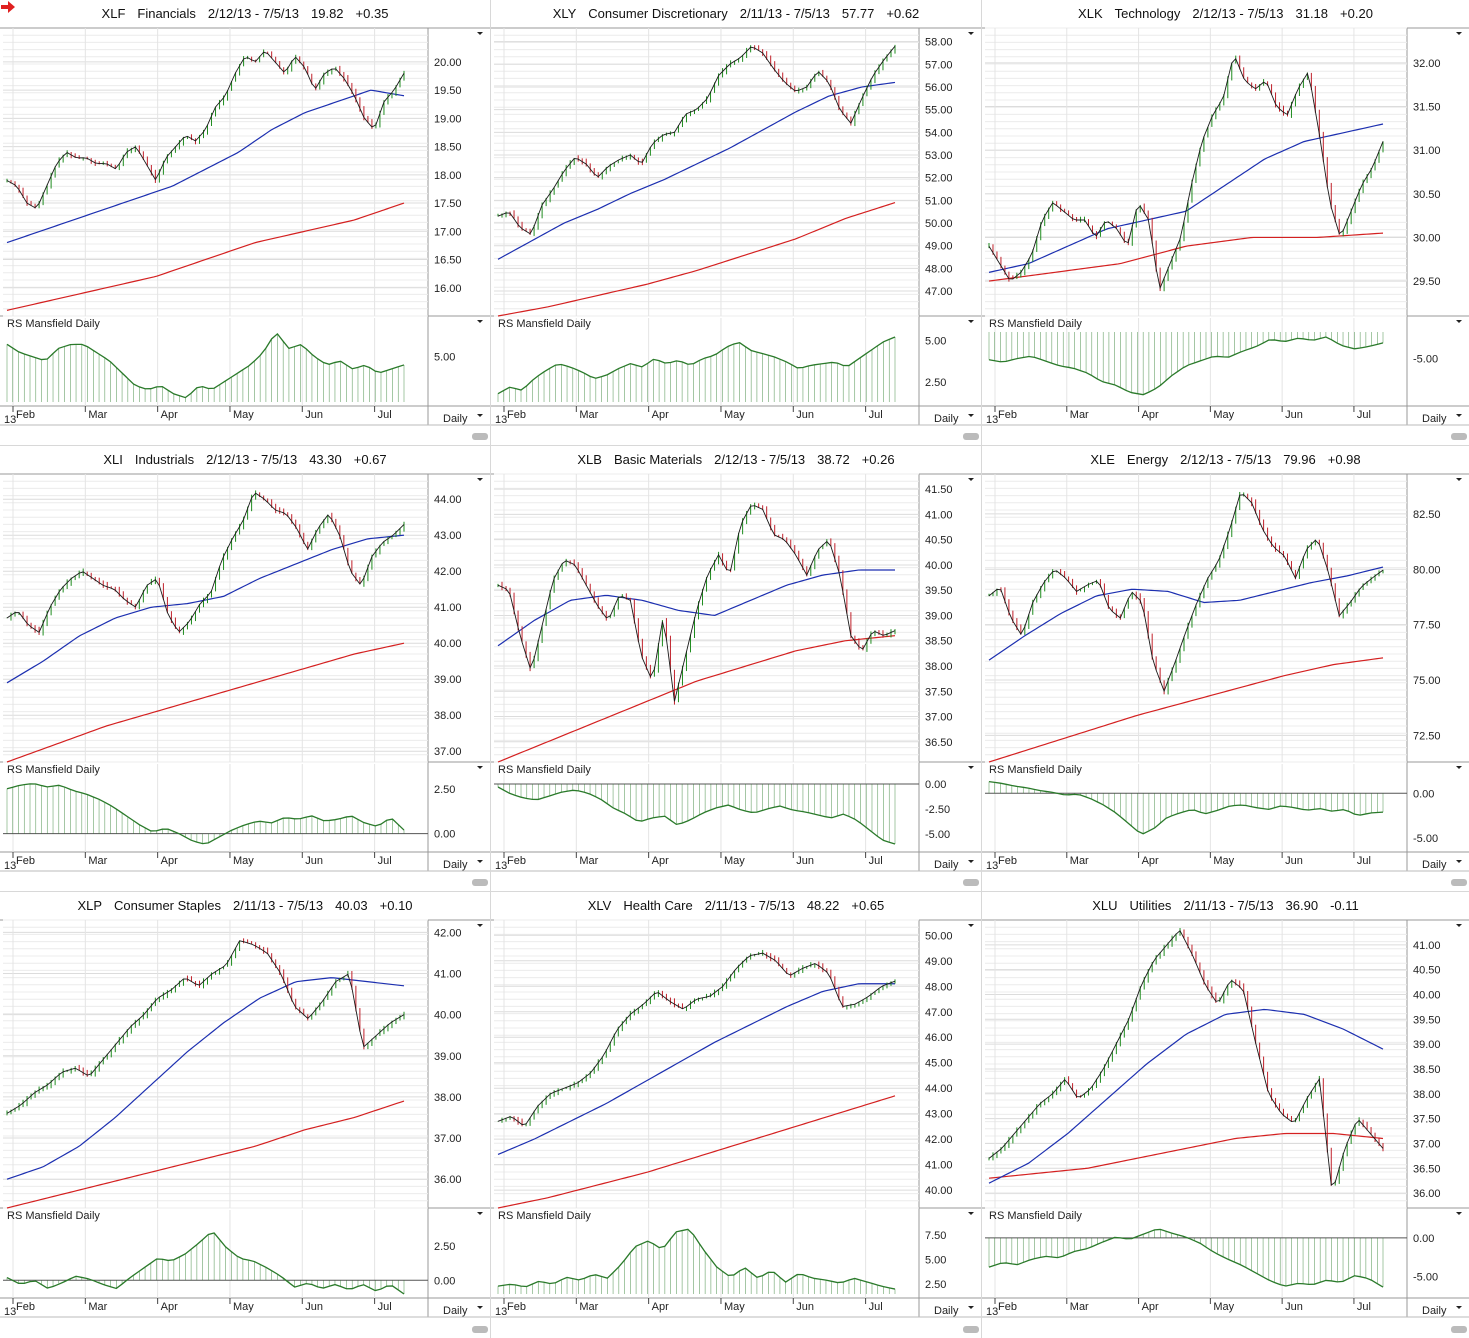 The width and height of the screenshot is (1469, 1338). Describe the element at coordinates (939, 692) in the screenshot. I see `price-tick-label: 37.50` at that location.